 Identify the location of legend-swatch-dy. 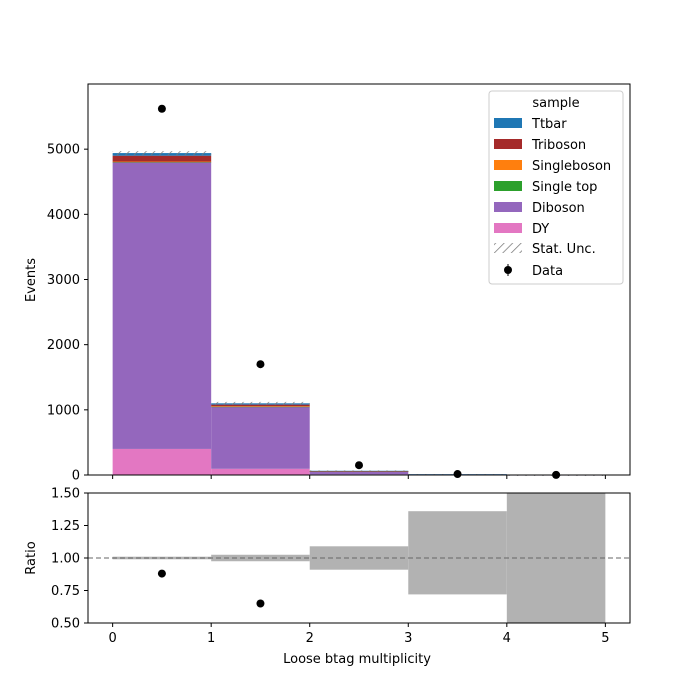
(508, 228).